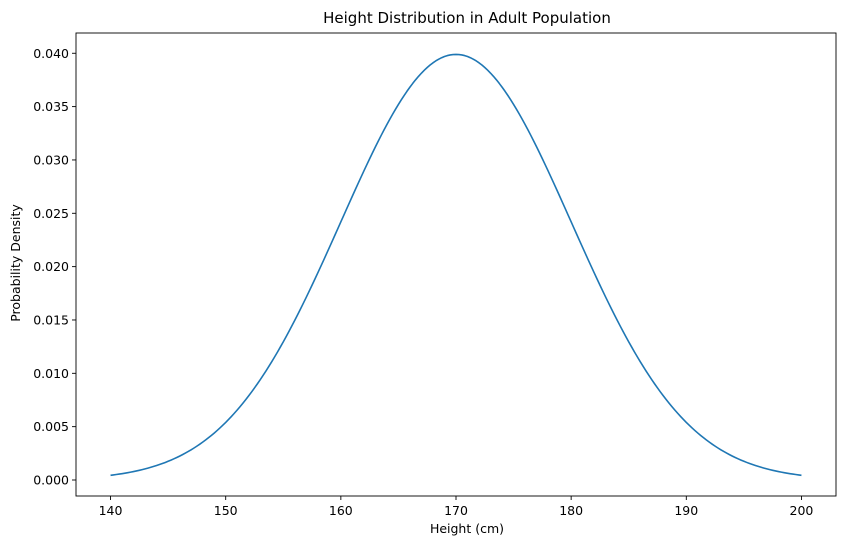 The width and height of the screenshot is (863, 547). I want to click on y-tick-label: 0.025, so click(51, 213).